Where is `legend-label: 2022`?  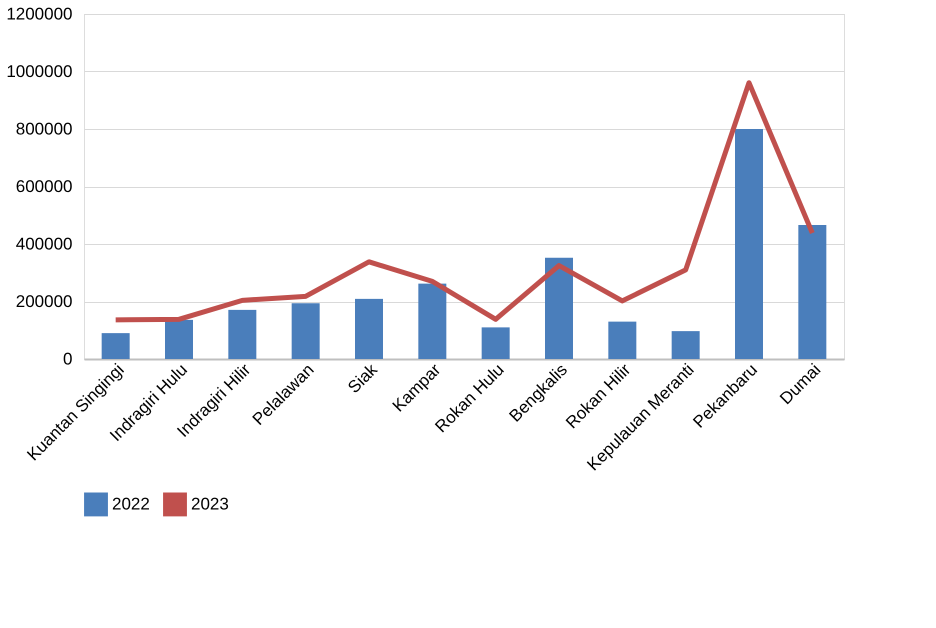
legend-label: 2022 is located at coordinates (131, 504).